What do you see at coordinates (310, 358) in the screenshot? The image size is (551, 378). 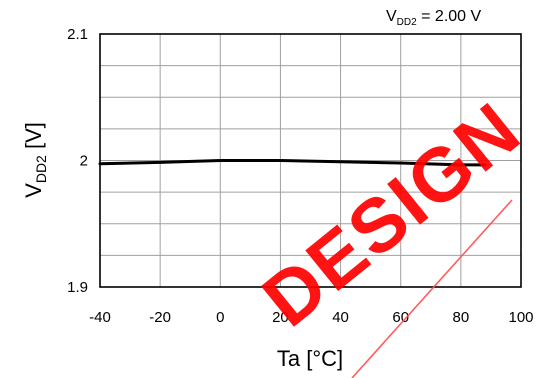 I see `x-axis-label: Ta [°C]` at bounding box center [310, 358].